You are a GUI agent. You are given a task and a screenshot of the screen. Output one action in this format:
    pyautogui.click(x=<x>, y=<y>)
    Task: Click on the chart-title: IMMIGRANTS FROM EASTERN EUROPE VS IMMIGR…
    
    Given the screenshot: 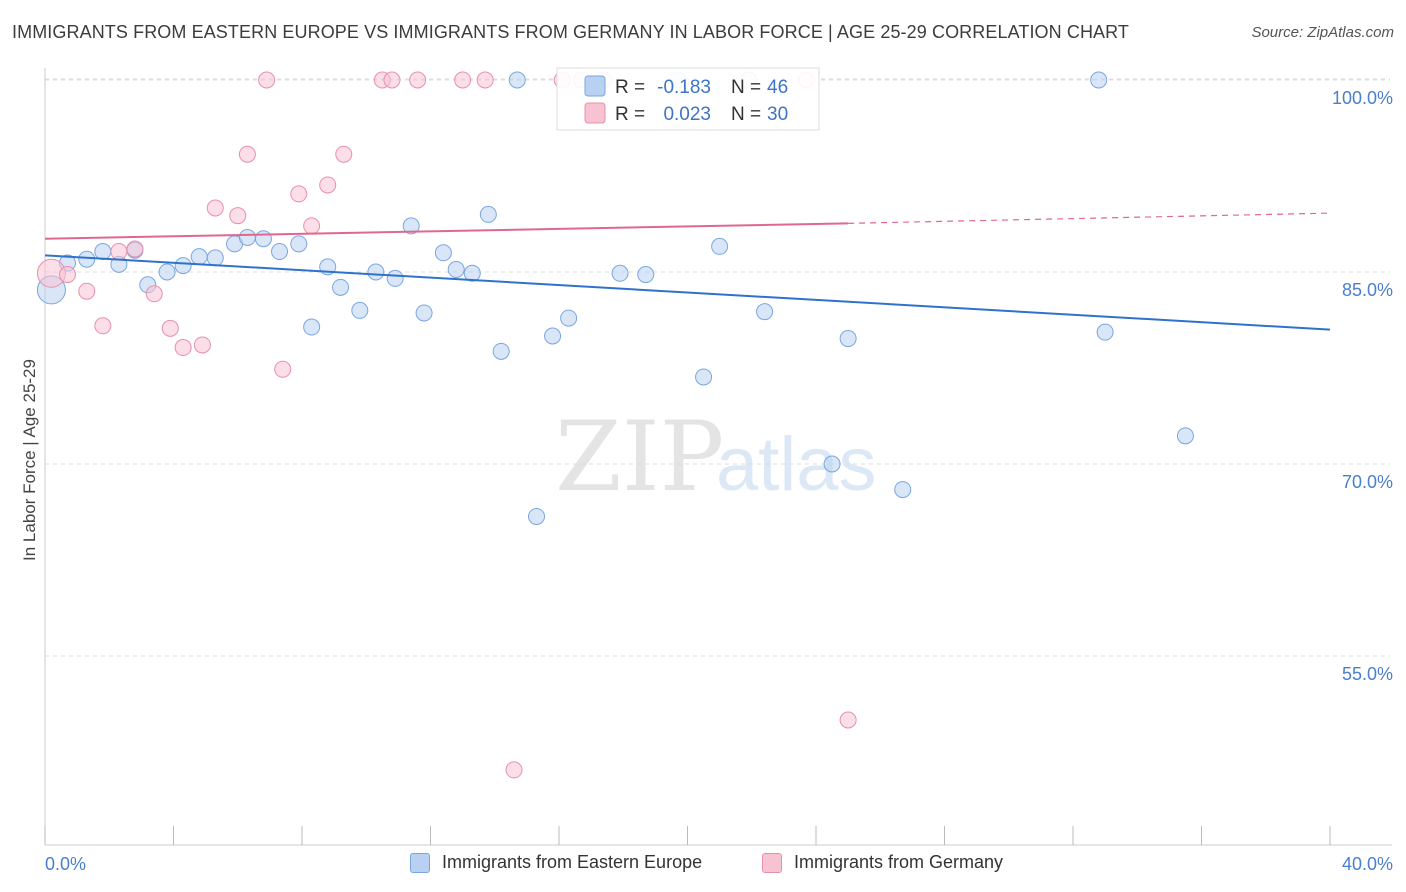 What is the action you would take?
    pyautogui.click(x=571, y=32)
    